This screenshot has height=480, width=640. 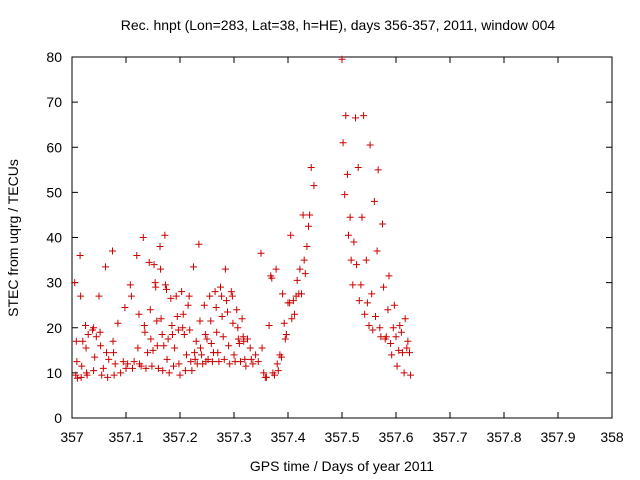 What do you see at coordinates (557, 437) in the screenshot?
I see `x-tick-label: 357.9` at bounding box center [557, 437].